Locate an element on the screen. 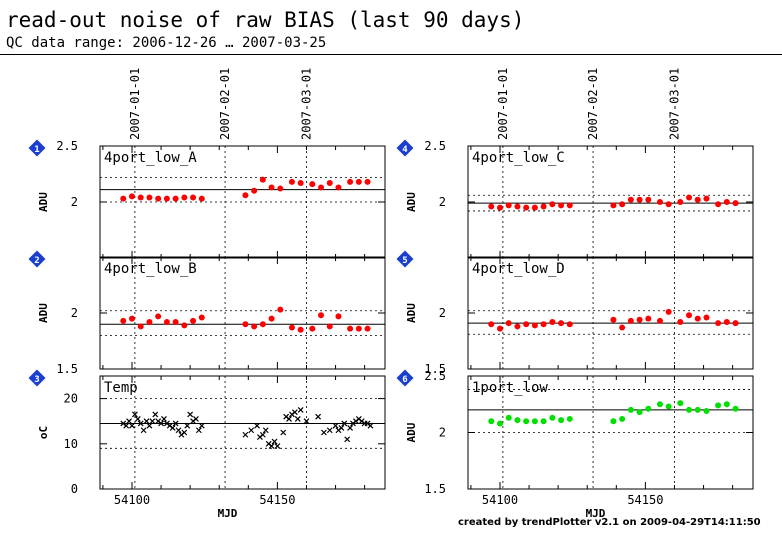 The height and width of the screenshot is (542, 782). panel-label: 4port_low_D is located at coordinates (518, 269).